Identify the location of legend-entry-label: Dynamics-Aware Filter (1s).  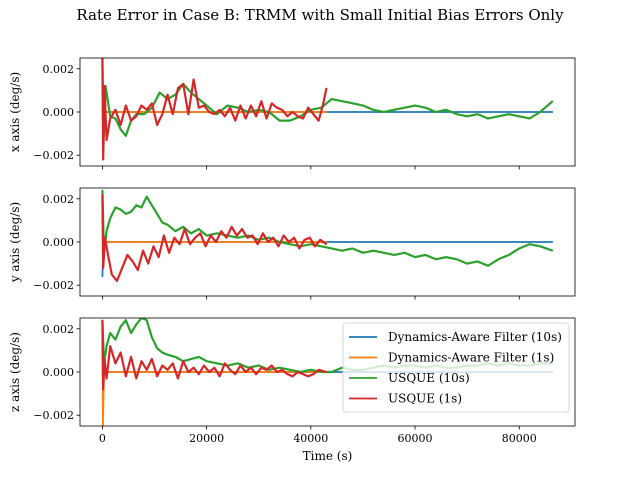
(471, 358).